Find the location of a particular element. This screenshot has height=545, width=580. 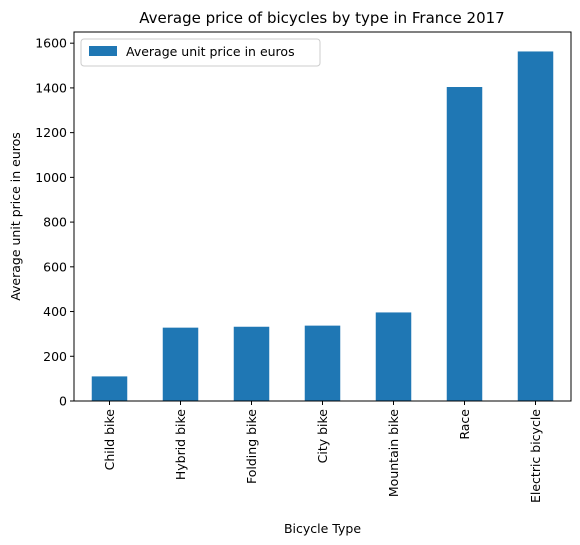

x-tick-label: Hybrid bike is located at coordinates (180, 444).